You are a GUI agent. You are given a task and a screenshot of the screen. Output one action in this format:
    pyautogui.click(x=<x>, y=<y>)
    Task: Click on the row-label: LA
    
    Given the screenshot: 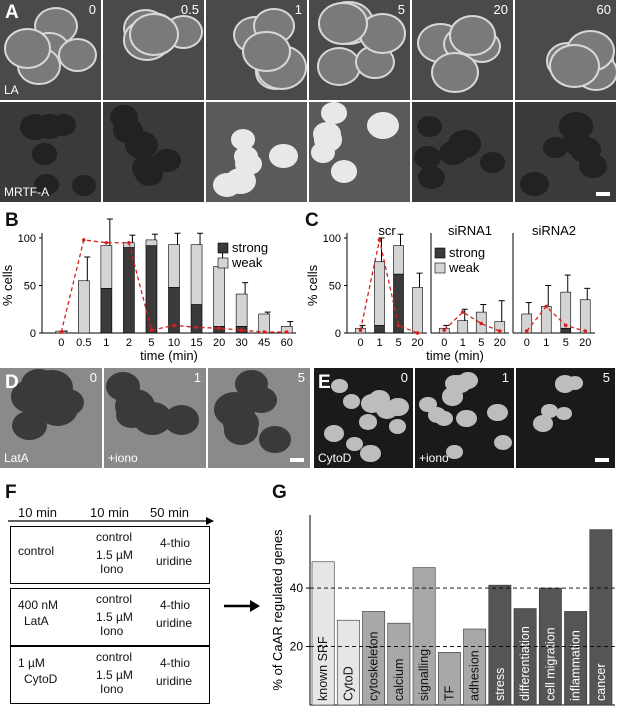 What is the action you would take?
    pyautogui.click(x=11, y=90)
    